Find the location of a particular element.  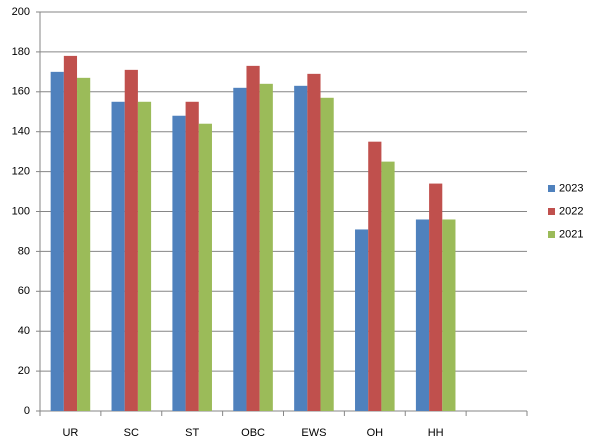

x-tick-label: SC is located at coordinates (131, 433).